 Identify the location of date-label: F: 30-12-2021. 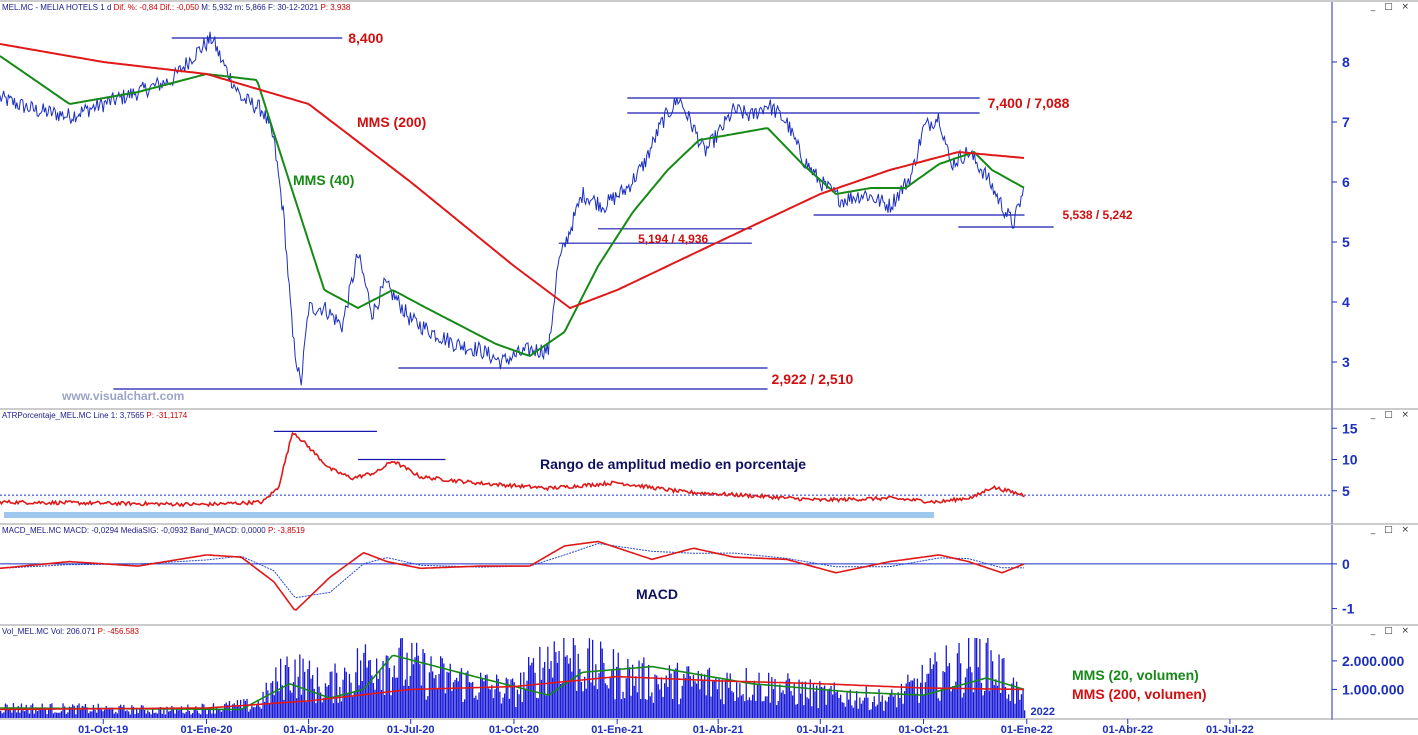
(293, 7).